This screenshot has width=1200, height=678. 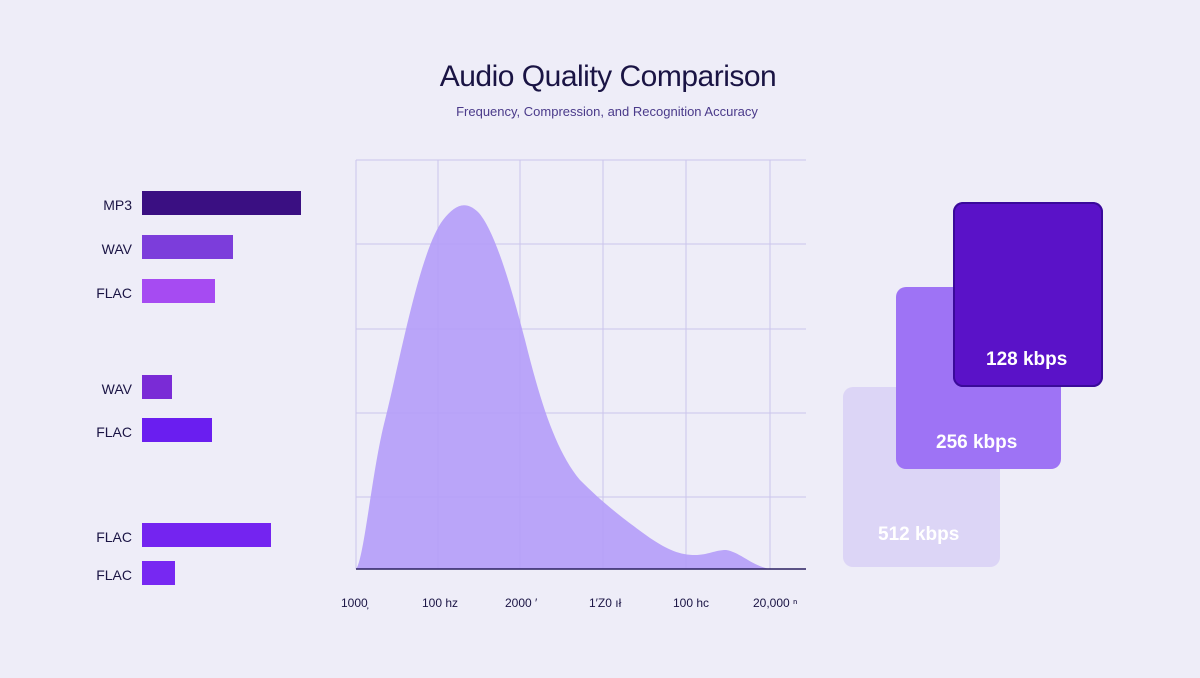 I want to click on bitrate-card: 128 kbps, so click(x=1028, y=294).